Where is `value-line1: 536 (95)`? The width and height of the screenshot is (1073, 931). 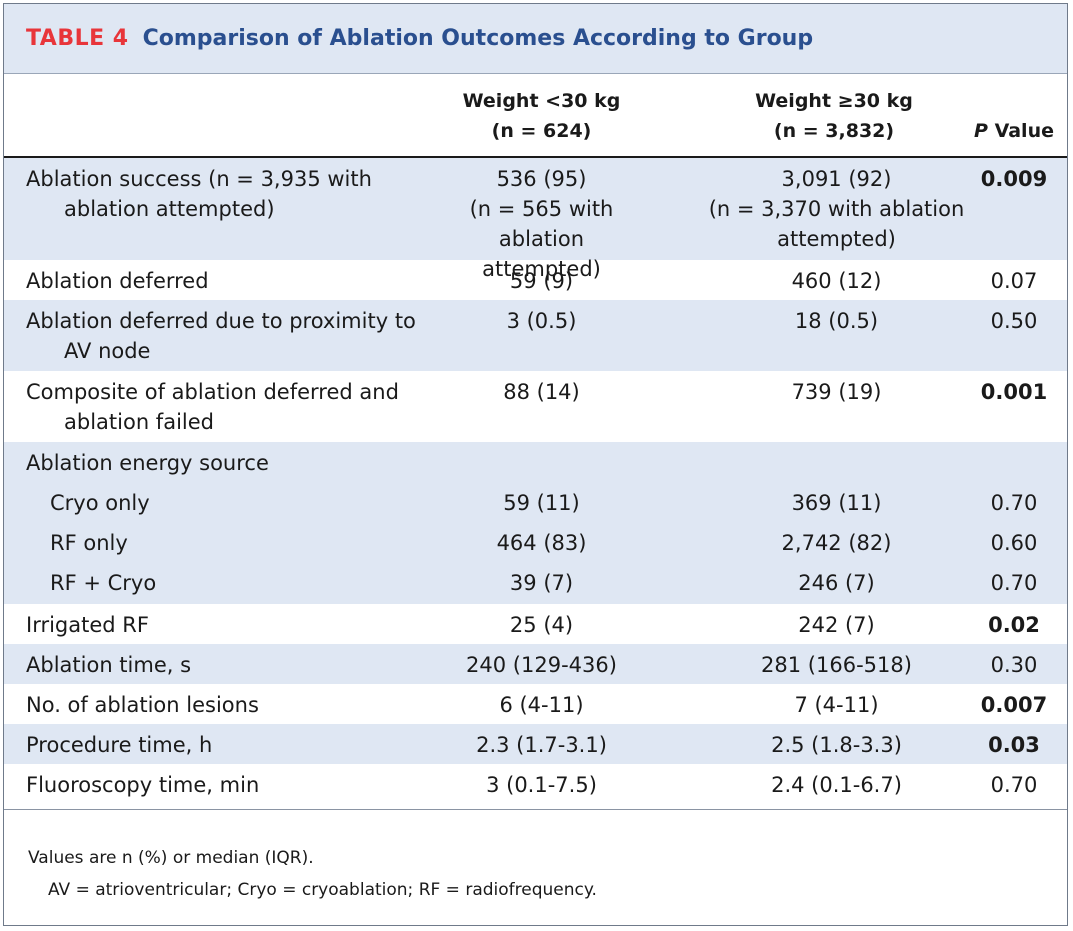 value-line1: 536 (95) is located at coordinates (541, 179).